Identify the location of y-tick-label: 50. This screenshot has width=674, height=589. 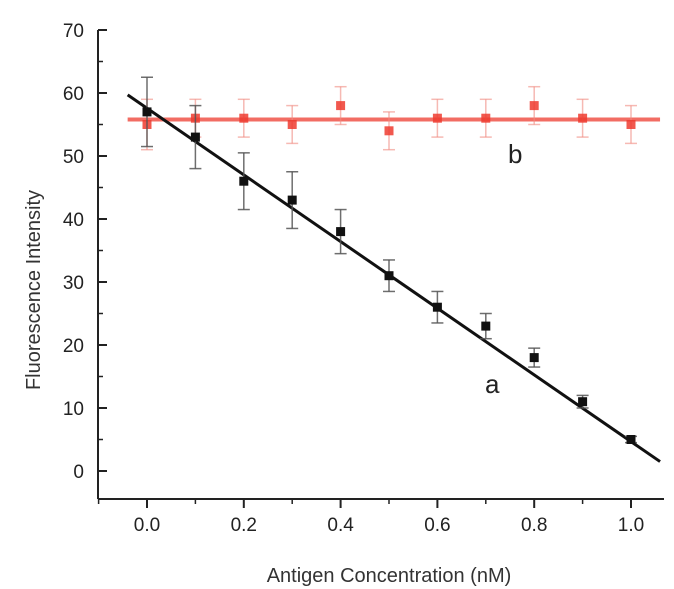
(73, 157).